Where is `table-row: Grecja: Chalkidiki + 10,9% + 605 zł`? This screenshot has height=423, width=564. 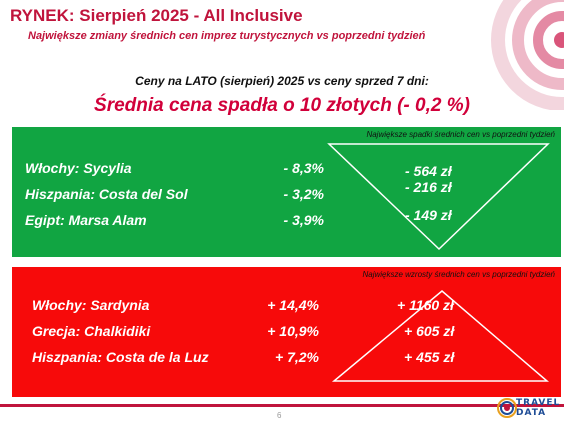 table-row: Grecja: Chalkidiki + 10,9% + 605 zł is located at coordinates (286, 333).